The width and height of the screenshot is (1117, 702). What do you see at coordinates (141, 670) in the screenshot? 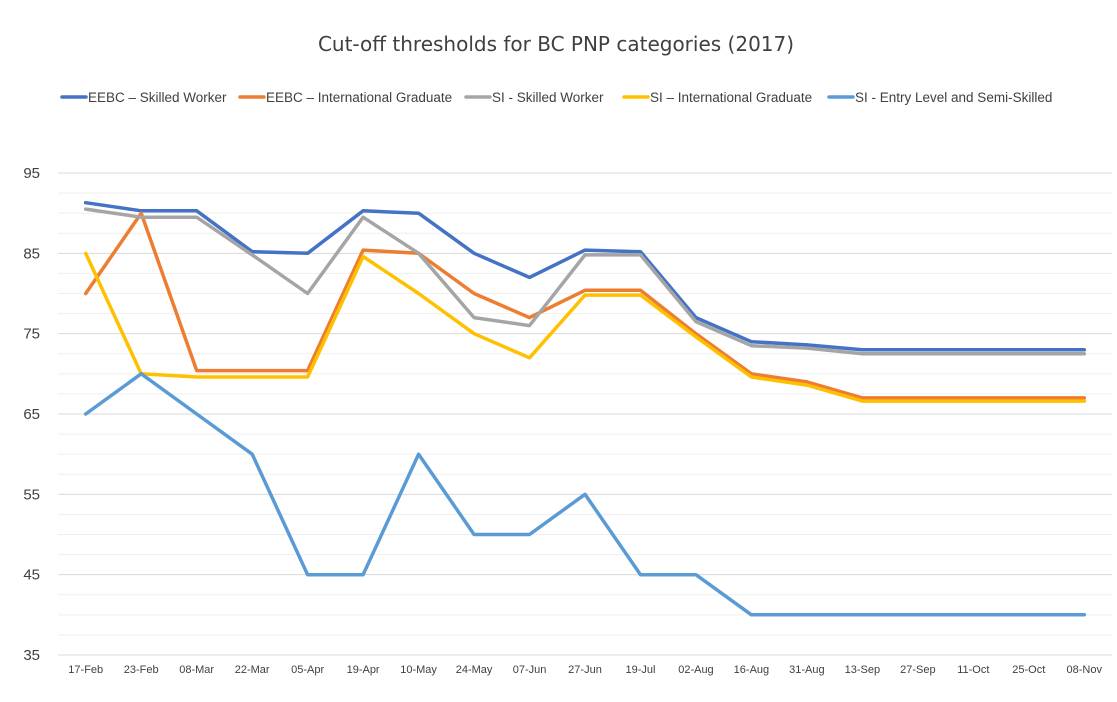
I see `x-tick-label: 23-Feb` at bounding box center [141, 670].